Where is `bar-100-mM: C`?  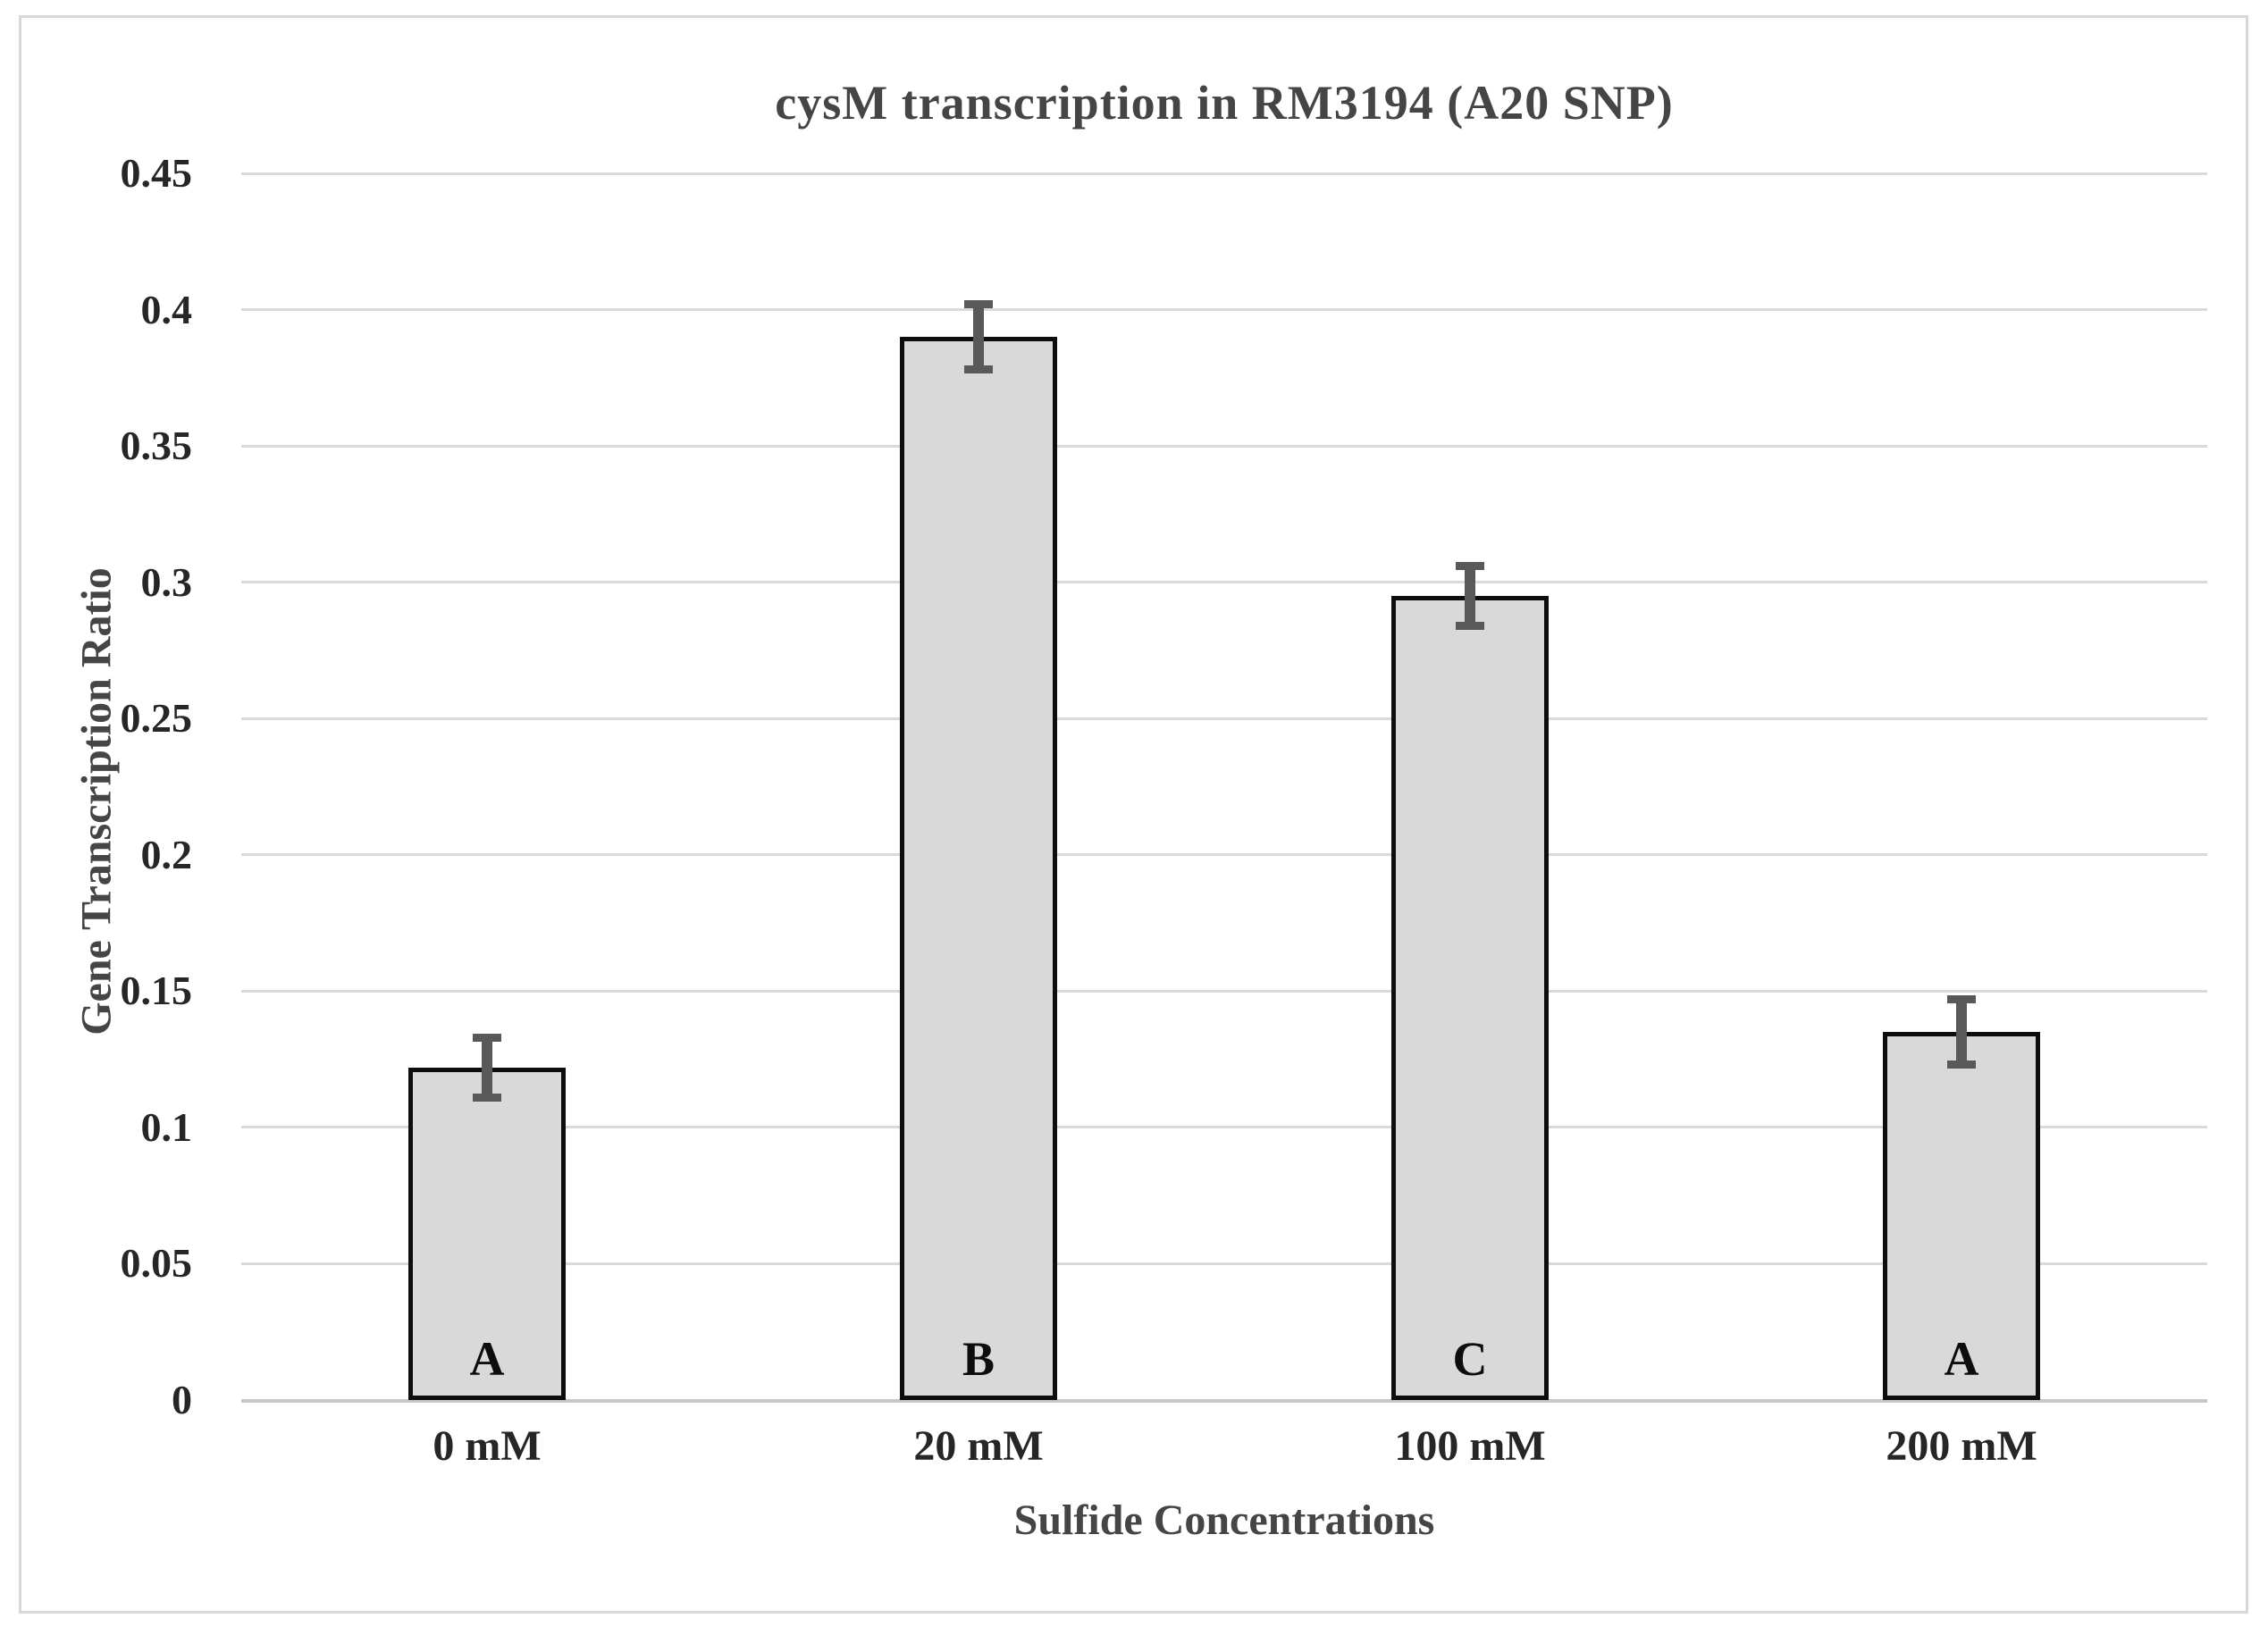
bar-100-mM: C is located at coordinates (1470, 997).